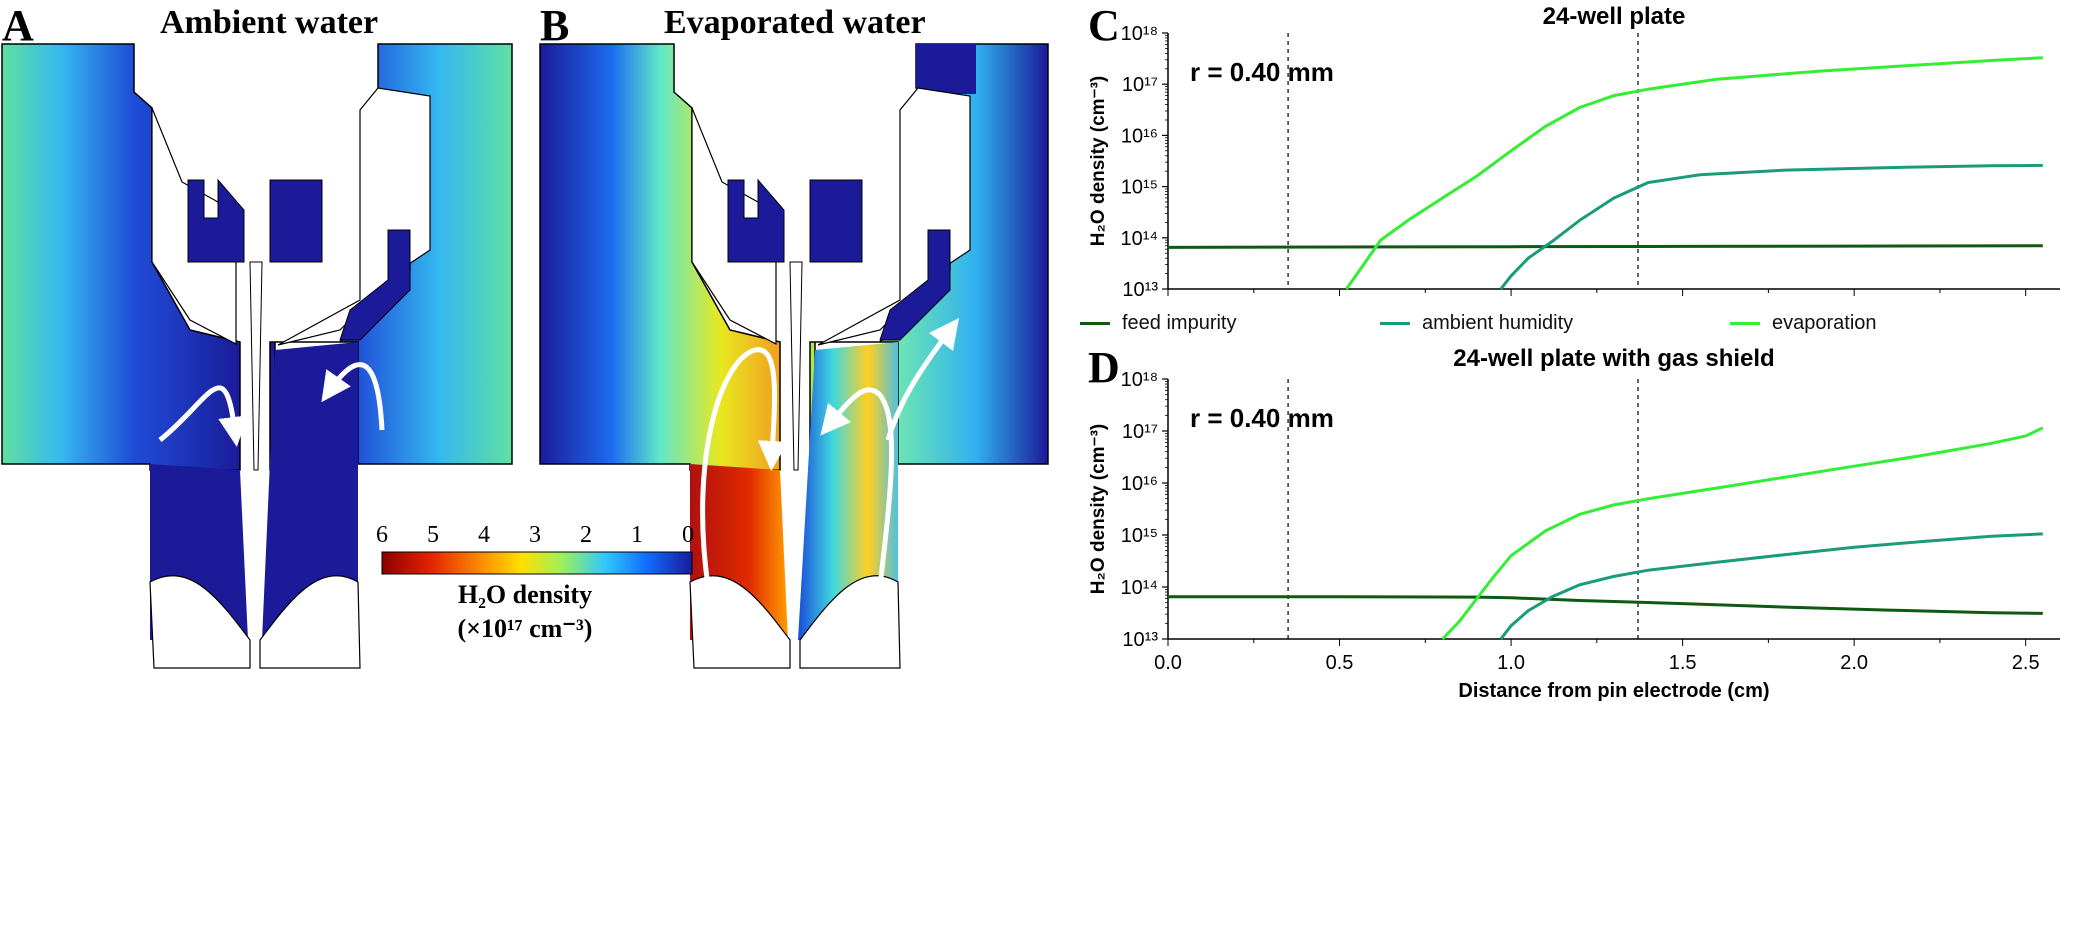 This screenshot has width=2100, height=928. Describe the element at coordinates (528, 535) in the screenshot. I see `colorbar-ticks: 6 5 4 3 2 1 0` at that location.